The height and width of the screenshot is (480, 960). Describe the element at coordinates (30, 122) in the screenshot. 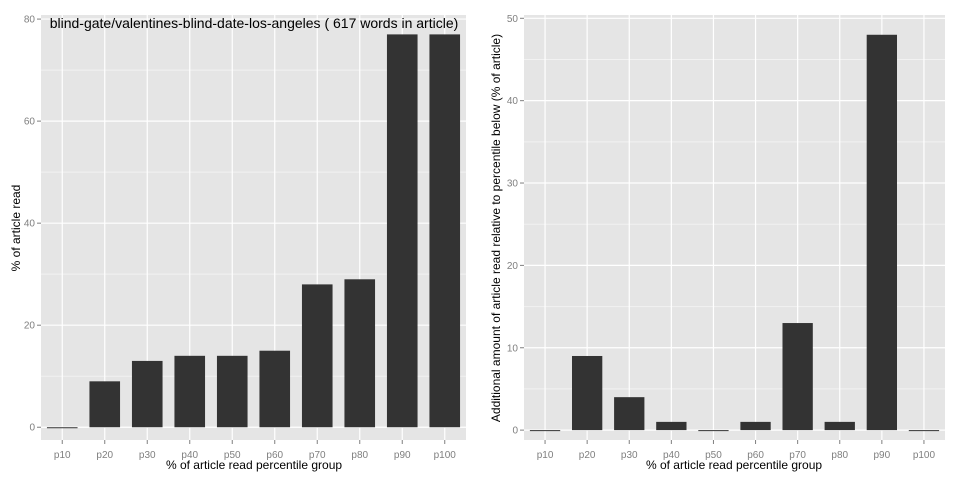

I see `y-tick-label: 60` at that location.